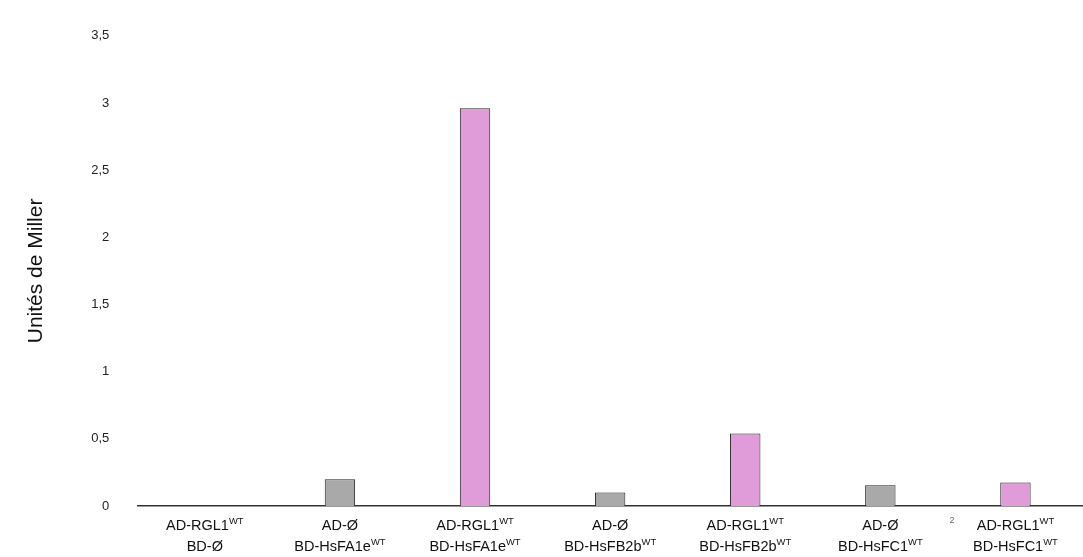 This screenshot has width=1083, height=557. Describe the element at coordinates (35, 271) in the screenshot. I see `y-axis-title: Unités de Miller` at that location.